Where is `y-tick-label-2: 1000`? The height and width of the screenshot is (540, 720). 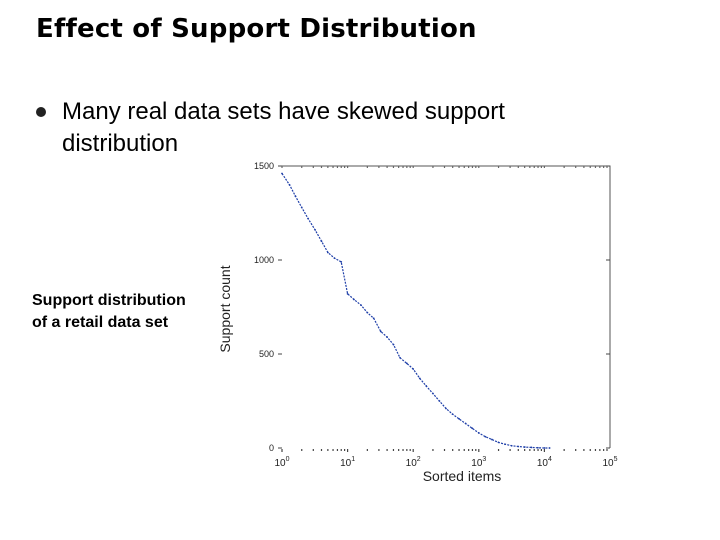
y-tick-label-2: 1000 is located at coordinates (264, 260).